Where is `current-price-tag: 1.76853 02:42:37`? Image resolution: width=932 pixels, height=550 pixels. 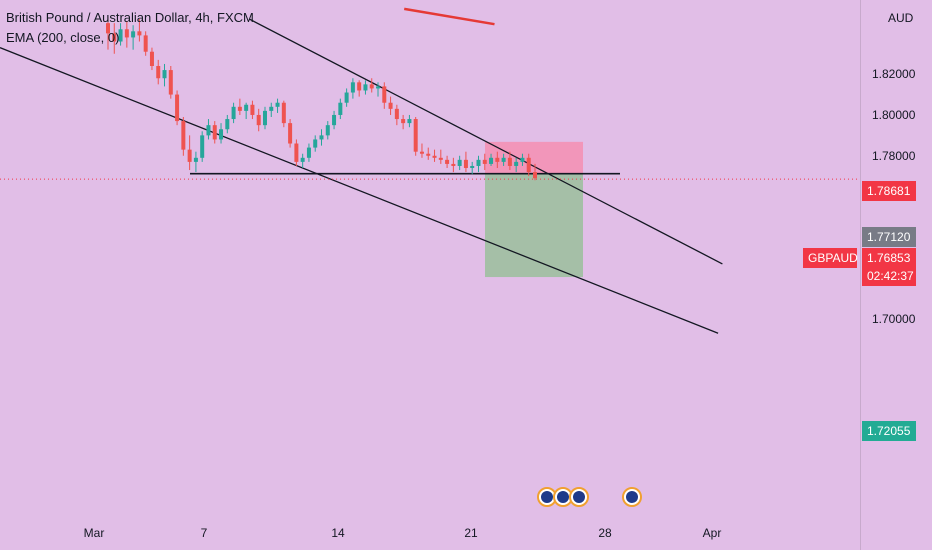
current-price-tag: 1.76853 02:42:37 is located at coordinates (889, 267).